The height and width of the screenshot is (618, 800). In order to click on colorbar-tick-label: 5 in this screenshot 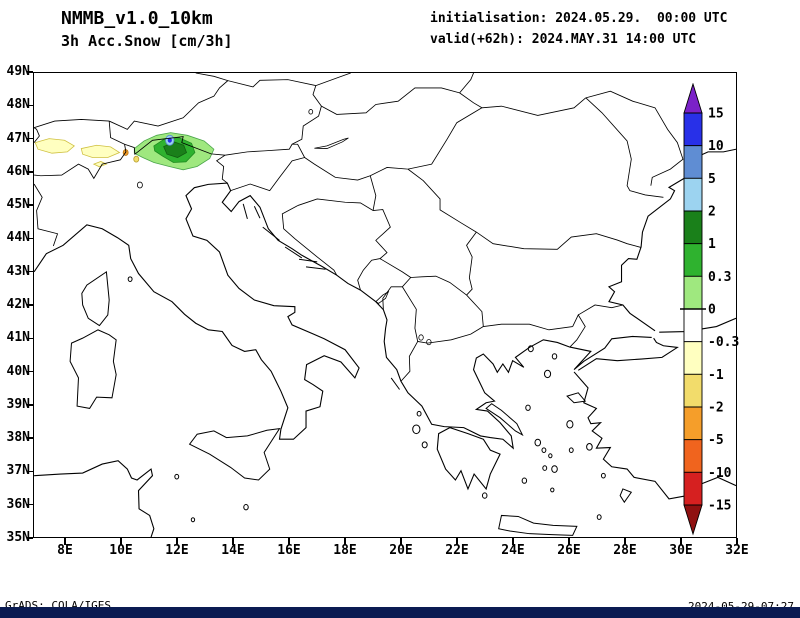, I will do `click(712, 179)`.